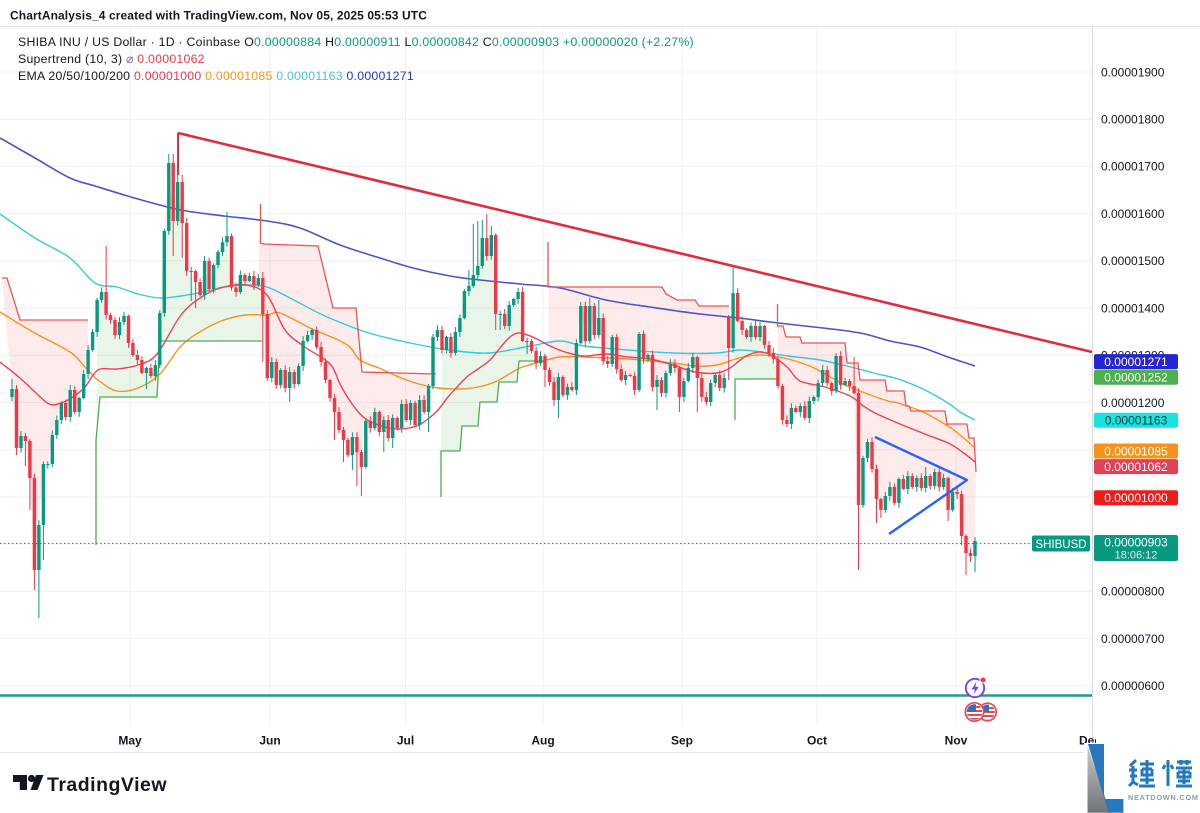  I want to click on svg-text: 0.00001800, so click(1133, 120).